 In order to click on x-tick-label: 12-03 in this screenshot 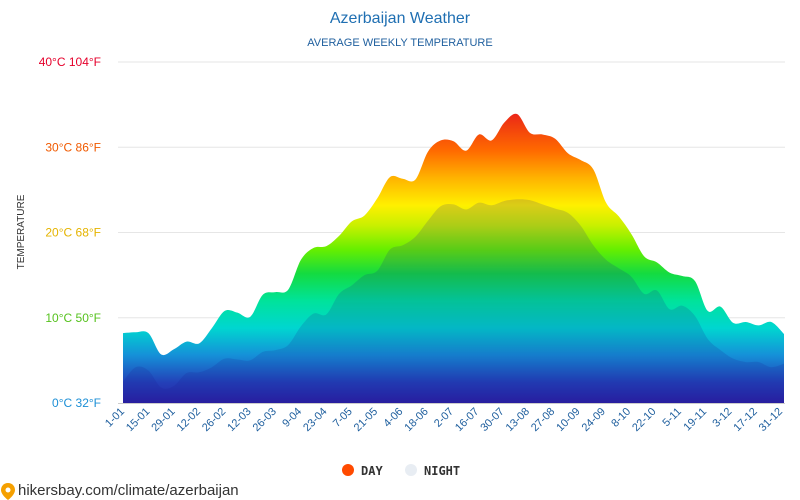, I will do `click(239, 420)`.